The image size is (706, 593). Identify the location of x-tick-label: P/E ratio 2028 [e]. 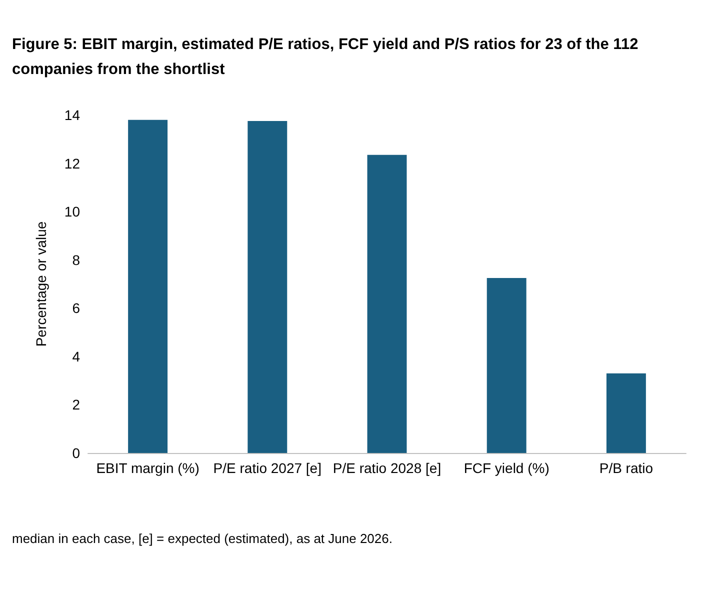
(387, 468).